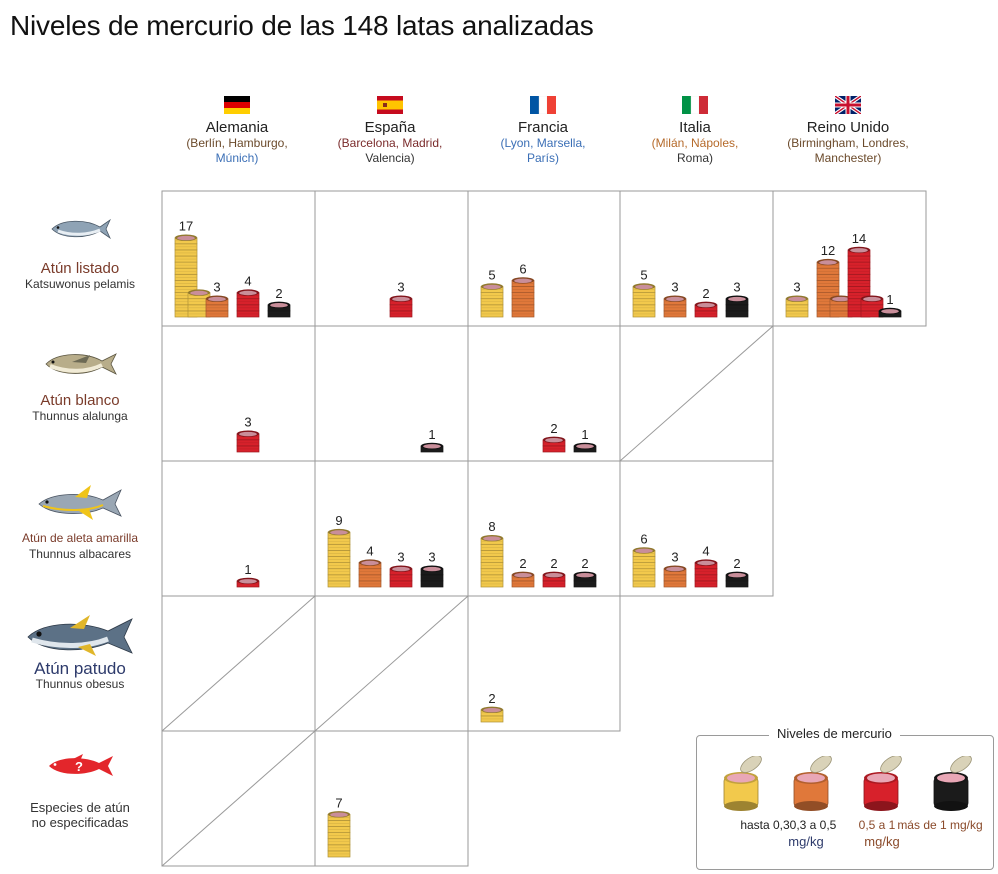 Image resolution: width=998 pixels, height=874 pixels. I want to click on country-cities: (Lyon, Marsella, París), so click(543, 150).